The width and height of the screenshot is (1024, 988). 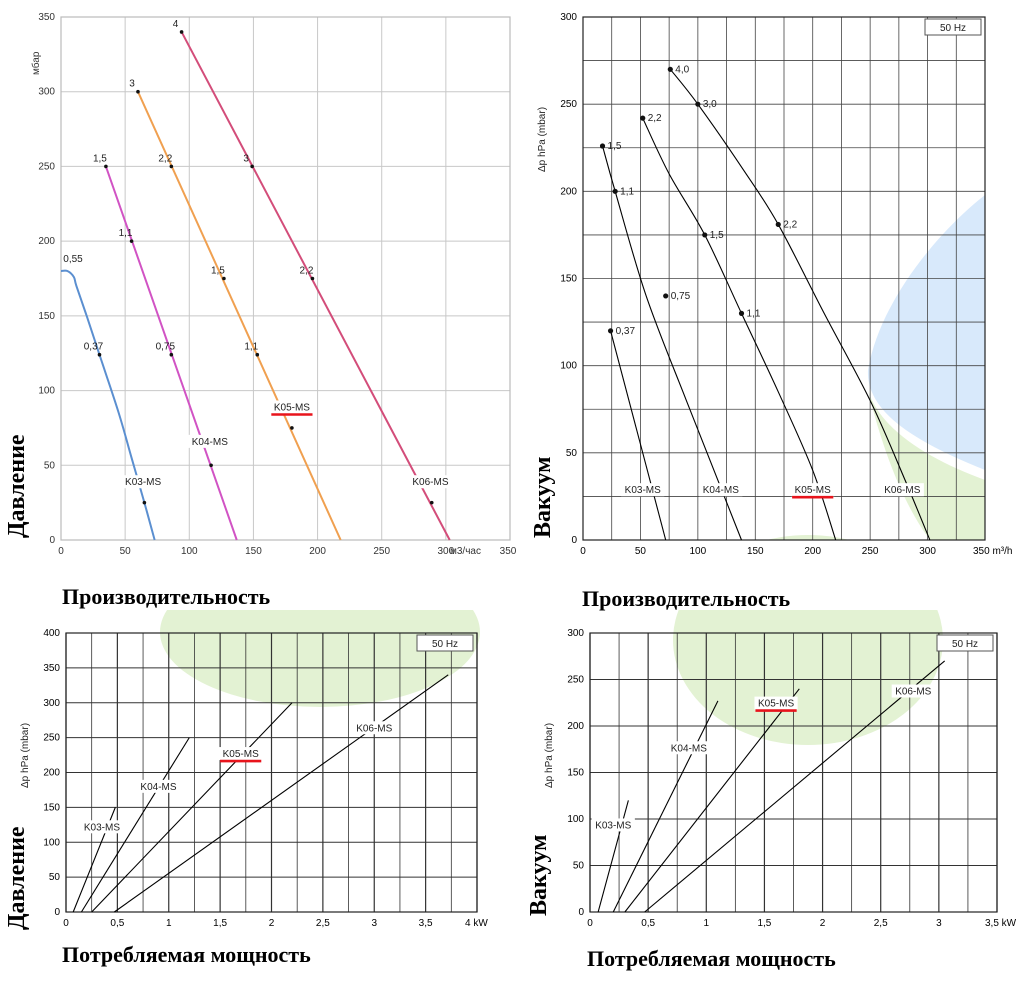 What do you see at coordinates (549, 755) in the screenshot?
I see `c4-y-unit: Δp hPa (mbar)` at bounding box center [549, 755].